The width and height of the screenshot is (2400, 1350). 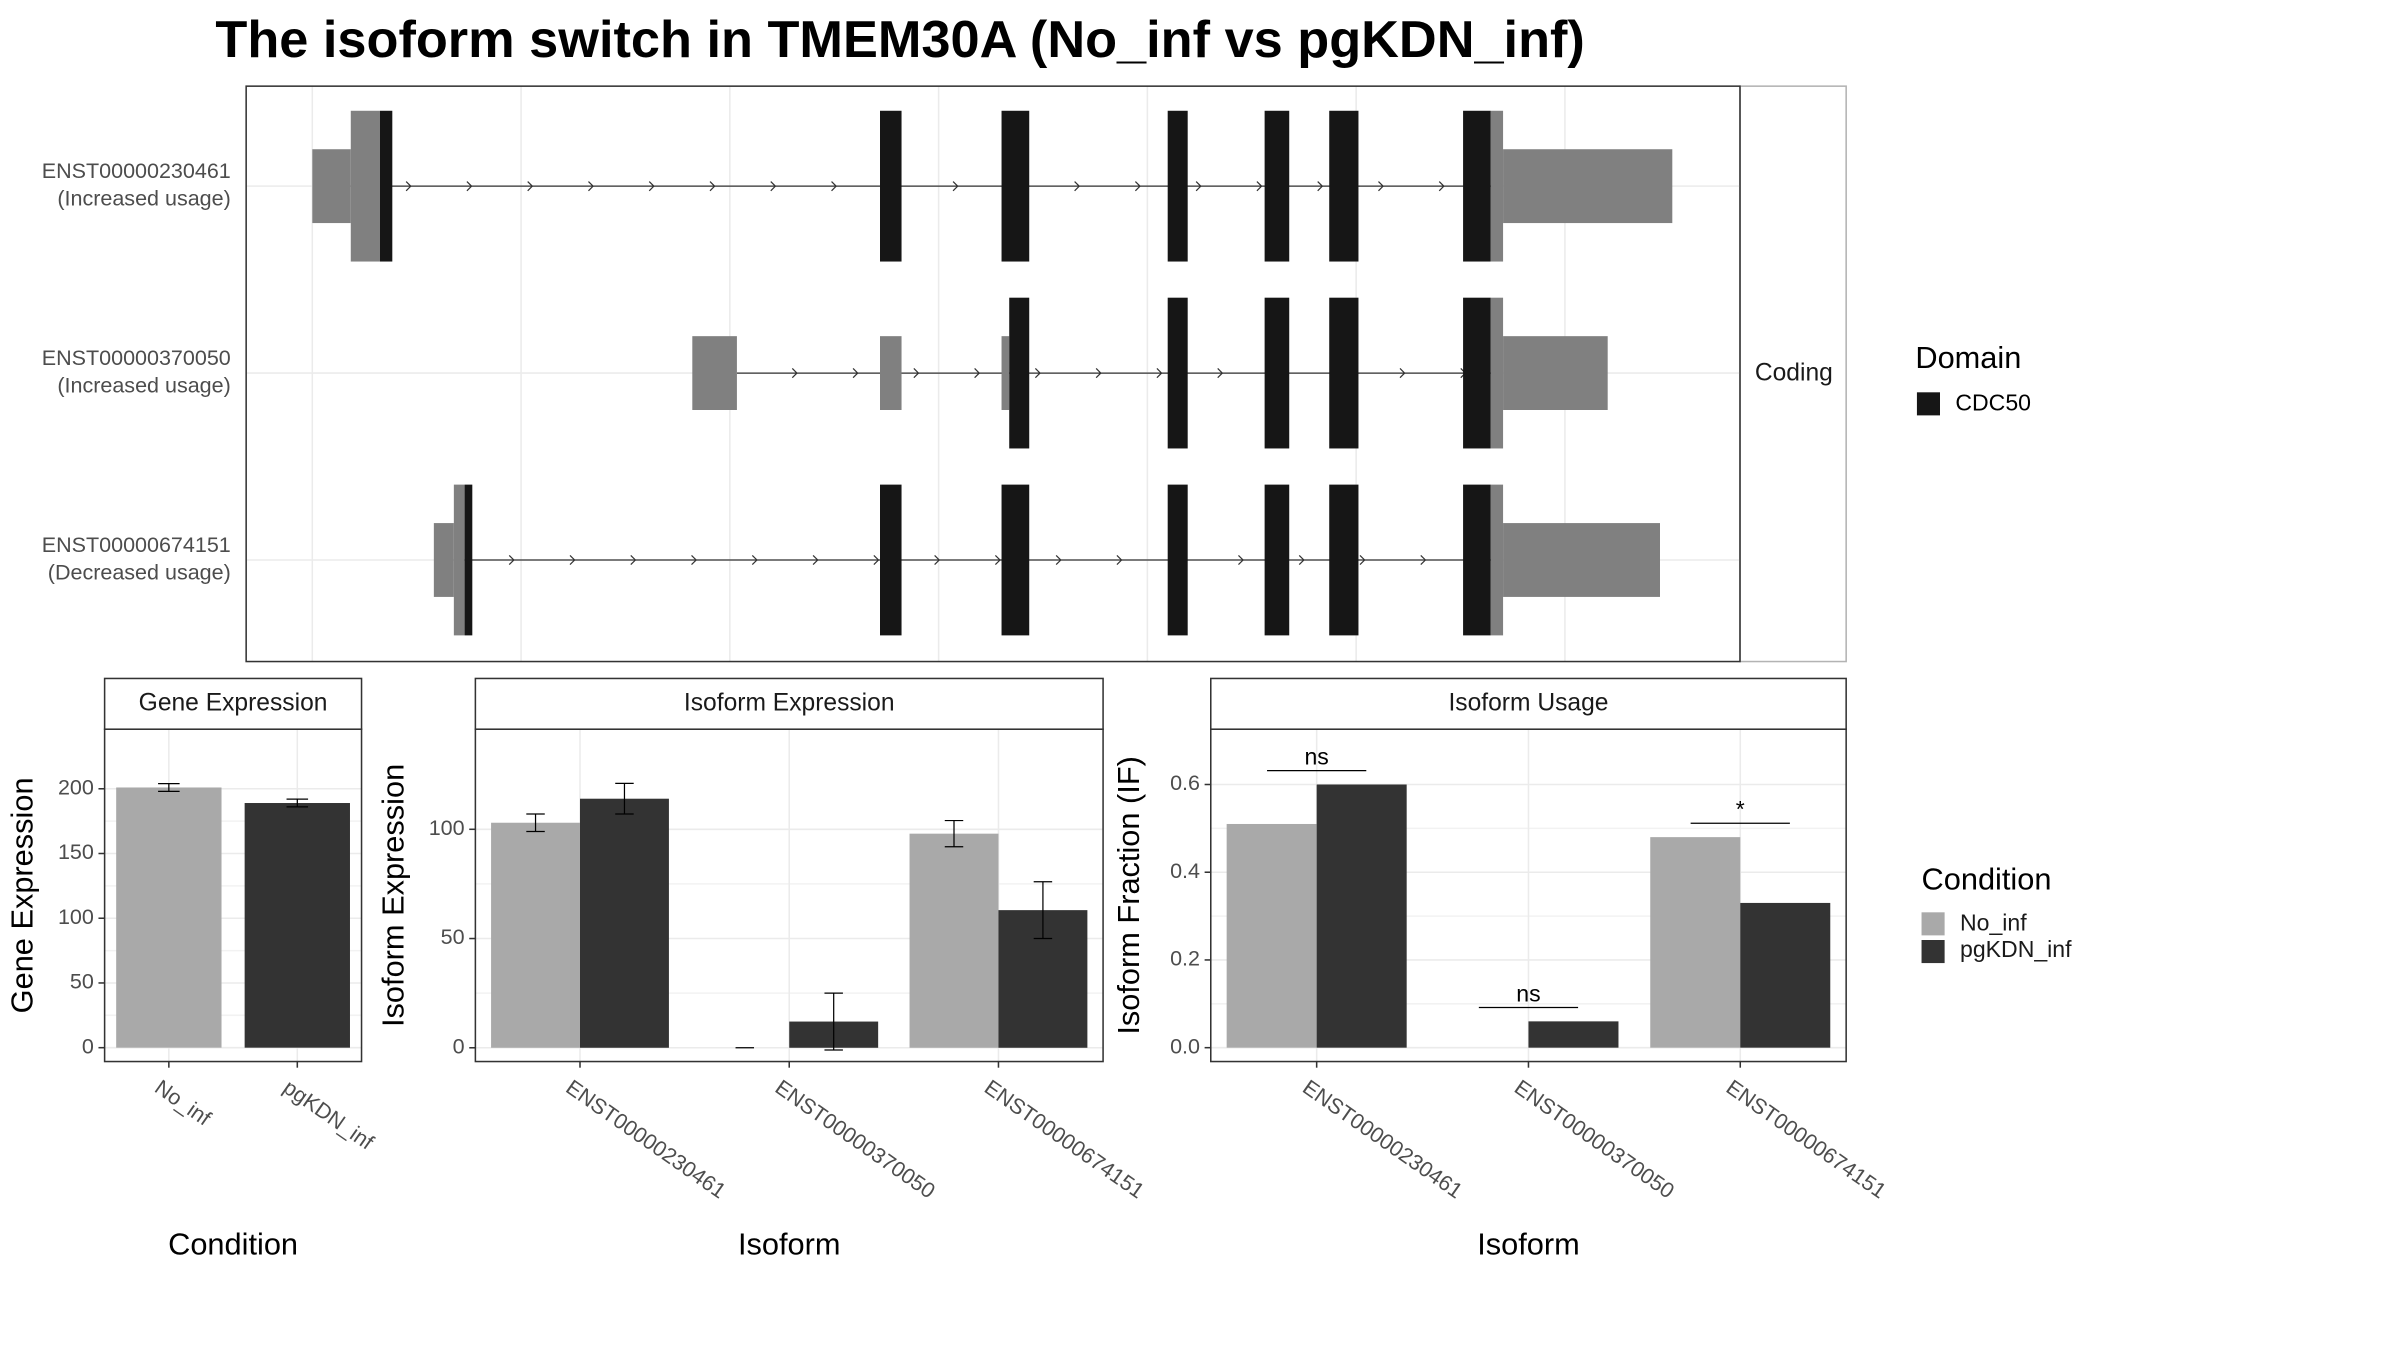 What do you see at coordinates (2016, 949) in the screenshot?
I see `legend-label: pgKDN_inf` at bounding box center [2016, 949].